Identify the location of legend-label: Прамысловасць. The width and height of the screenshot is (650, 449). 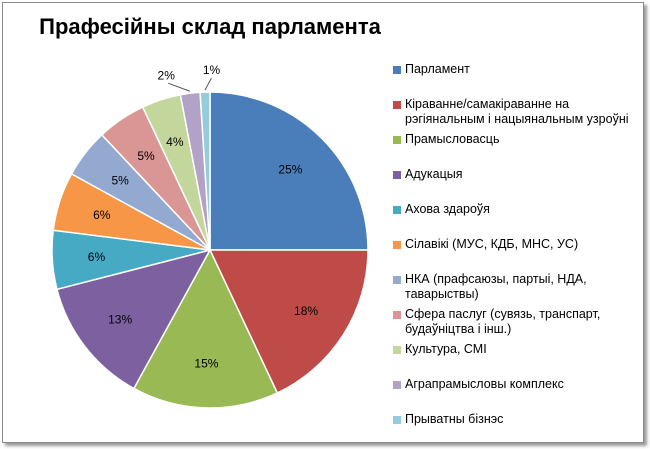
(452, 139).